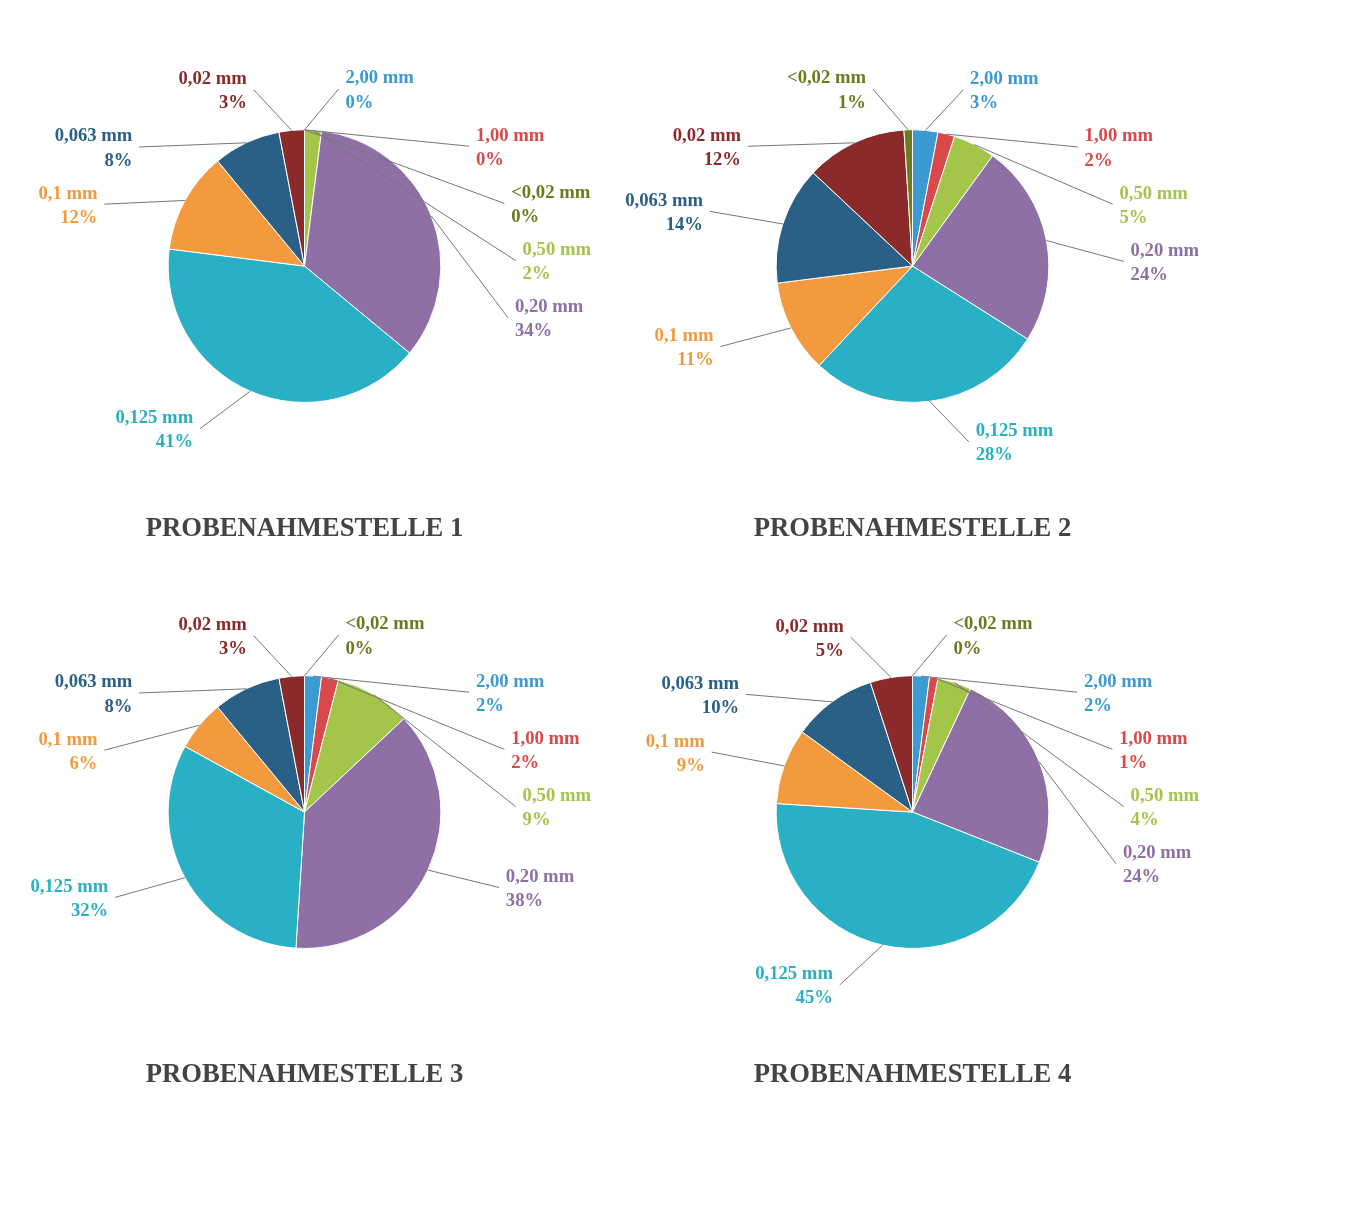 The width and height of the screenshot is (1372, 1227). I want to click on data-label: 32%, so click(89, 909).